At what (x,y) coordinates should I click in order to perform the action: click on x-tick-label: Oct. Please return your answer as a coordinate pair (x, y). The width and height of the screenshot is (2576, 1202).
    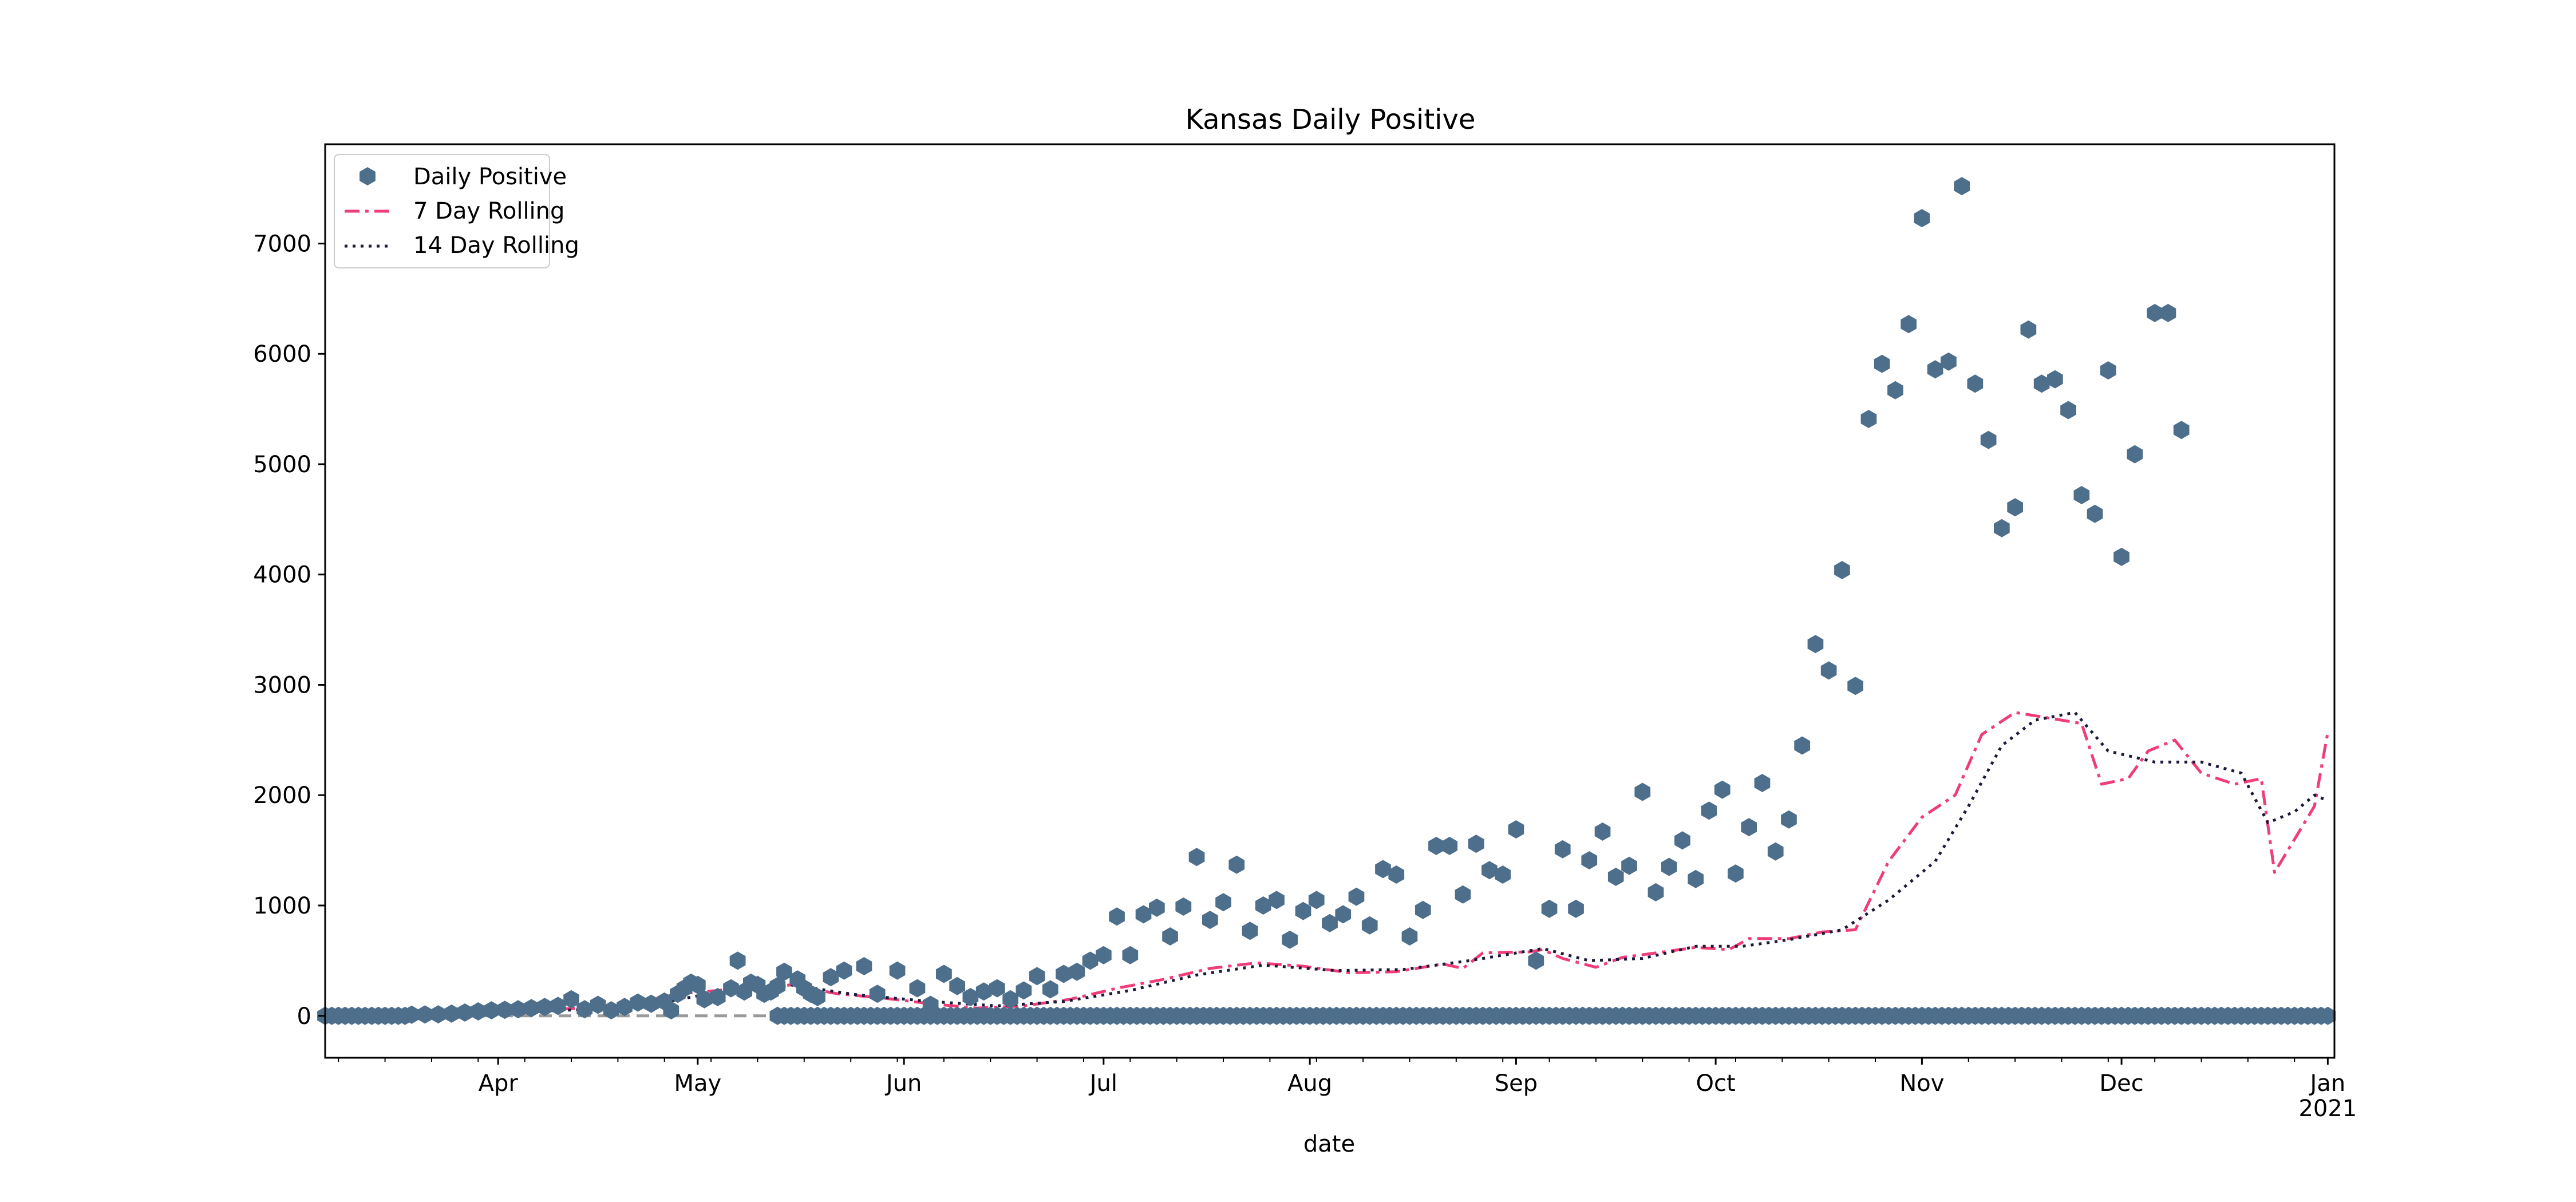
    Looking at the image, I should click on (1716, 1083).